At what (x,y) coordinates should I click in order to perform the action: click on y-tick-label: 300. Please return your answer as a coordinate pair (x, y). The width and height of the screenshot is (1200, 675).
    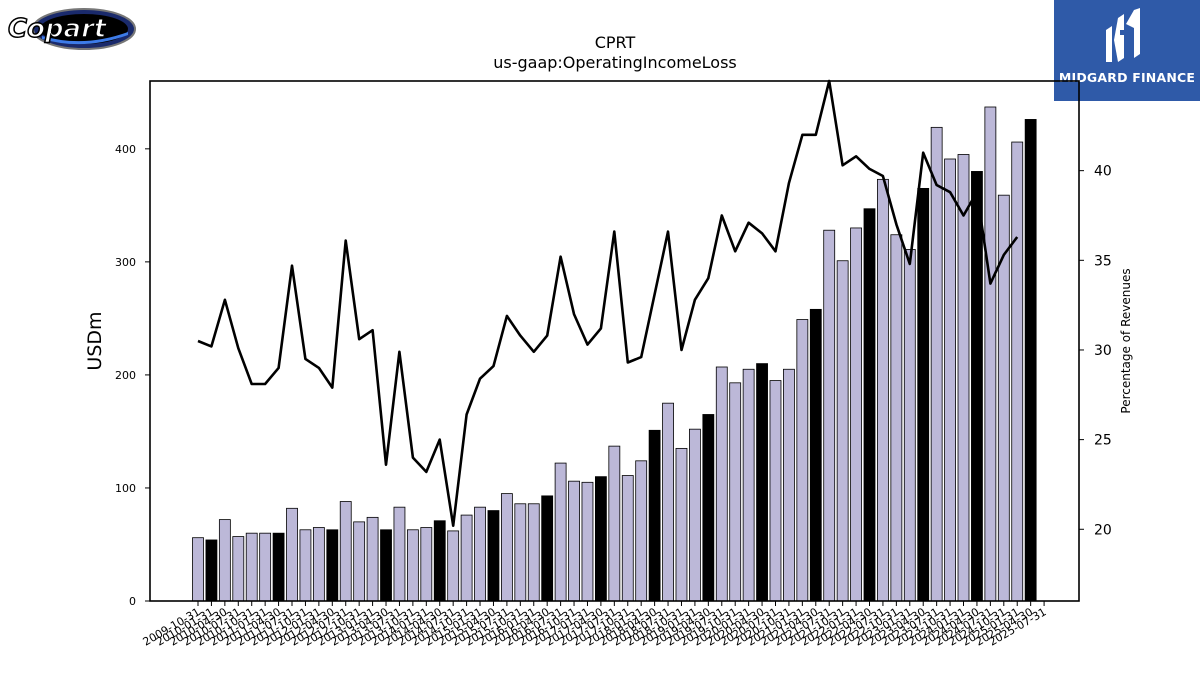
    Looking at the image, I should click on (125, 262).